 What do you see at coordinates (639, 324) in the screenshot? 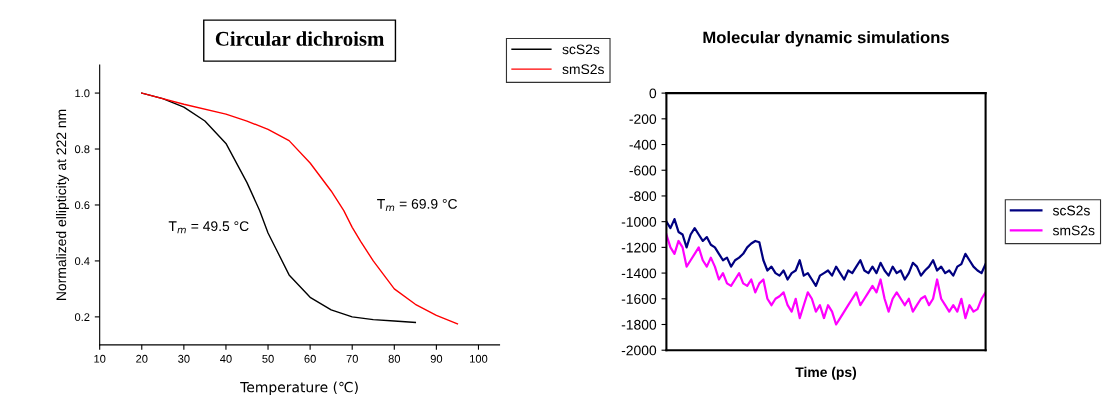
I see `y-tick-label: -1800` at bounding box center [639, 324].